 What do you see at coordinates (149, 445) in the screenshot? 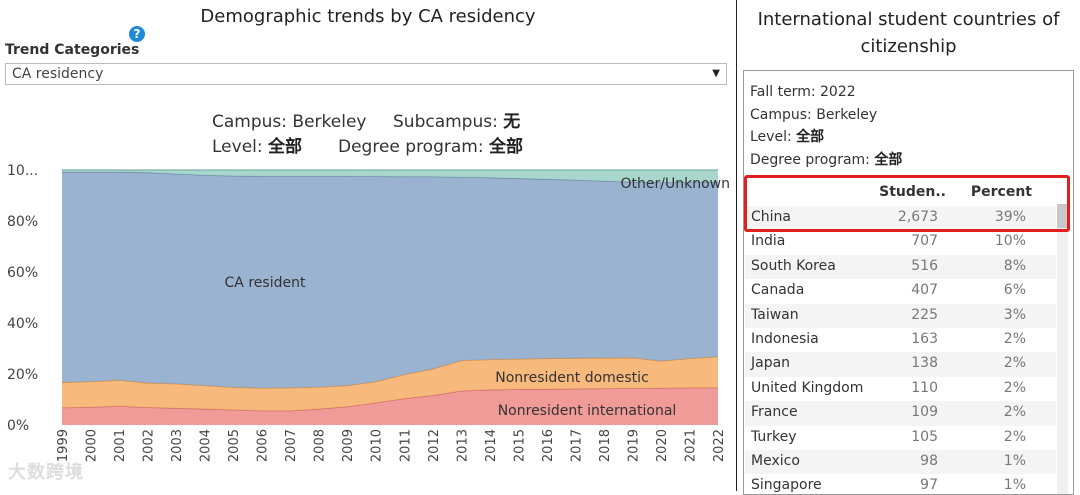
I see `x-tick-label: 2002` at bounding box center [149, 445].